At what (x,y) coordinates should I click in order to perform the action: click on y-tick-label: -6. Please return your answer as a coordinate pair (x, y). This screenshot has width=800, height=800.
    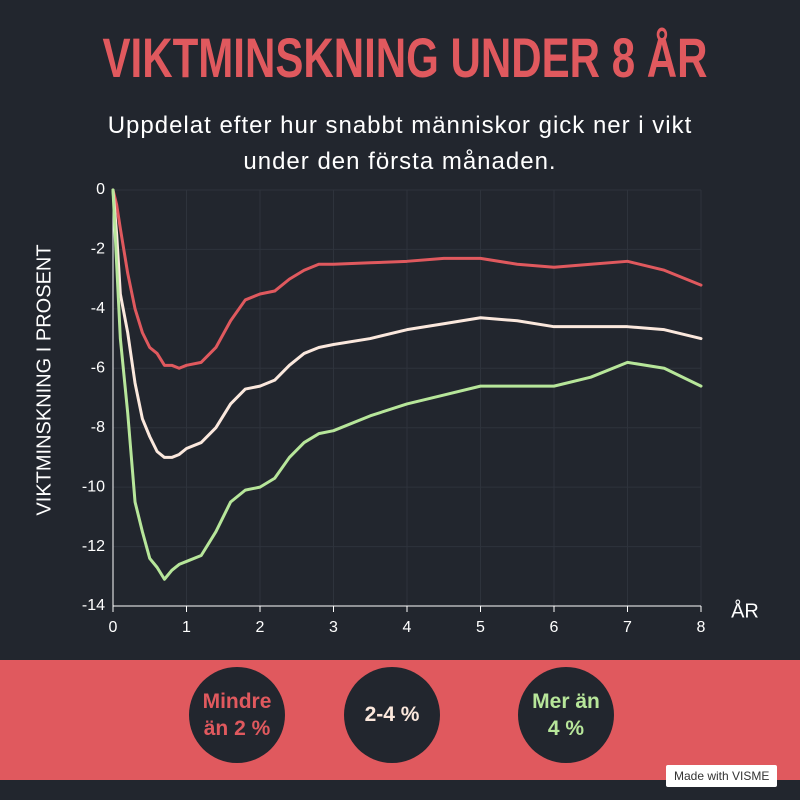
    Looking at the image, I should click on (98, 368).